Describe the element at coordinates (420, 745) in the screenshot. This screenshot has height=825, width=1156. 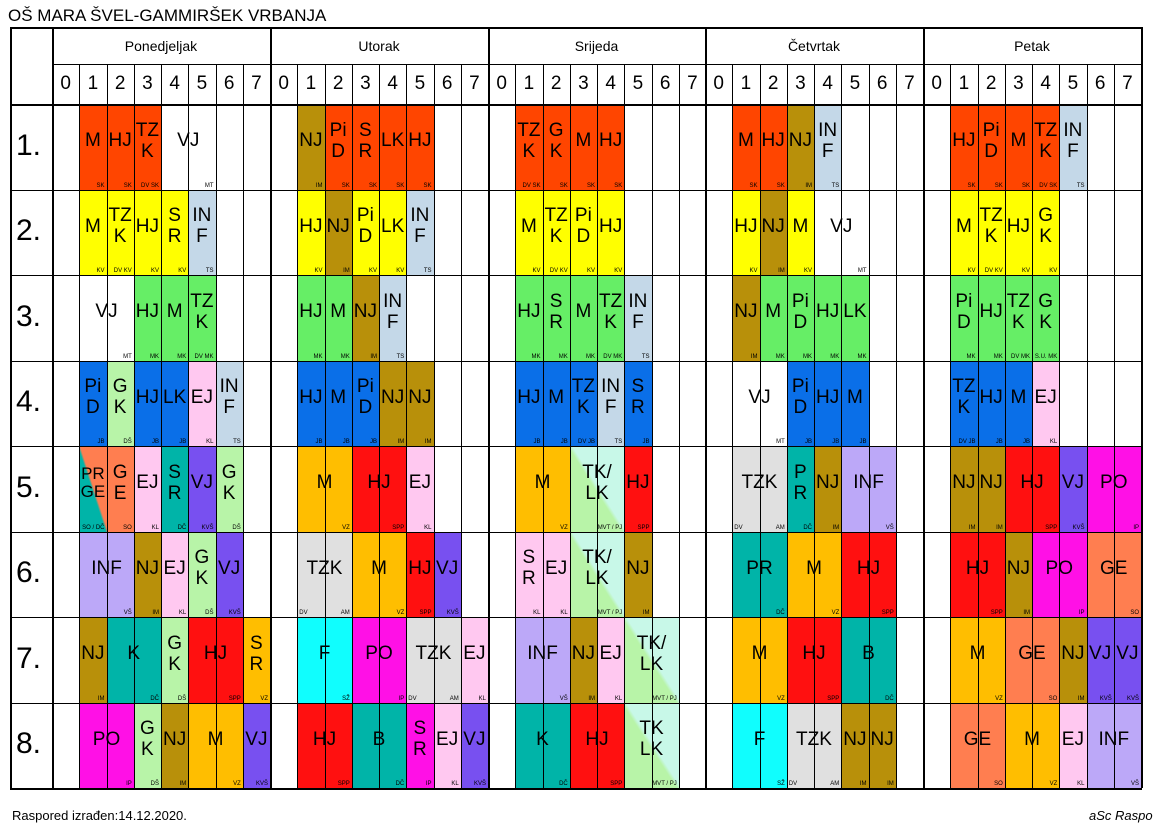
I see `lesson-cell: S R IP` at that location.